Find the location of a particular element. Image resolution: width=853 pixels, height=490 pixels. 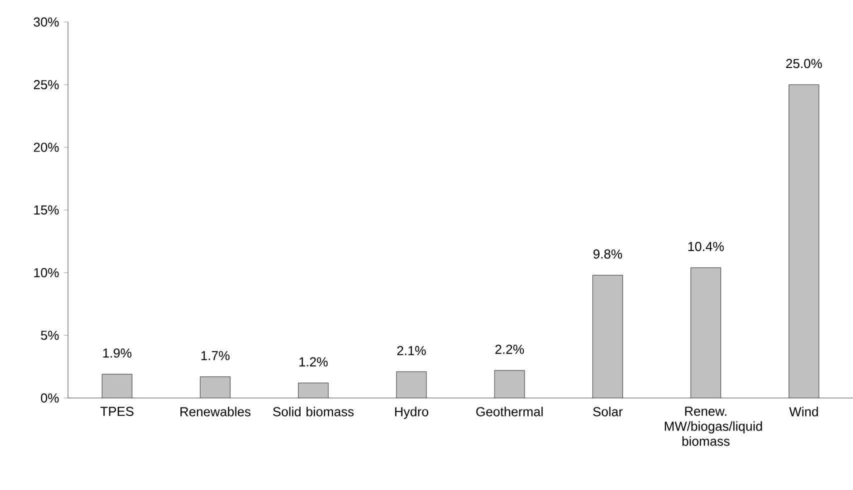

y-tick-label: 20% is located at coordinates (46, 147).